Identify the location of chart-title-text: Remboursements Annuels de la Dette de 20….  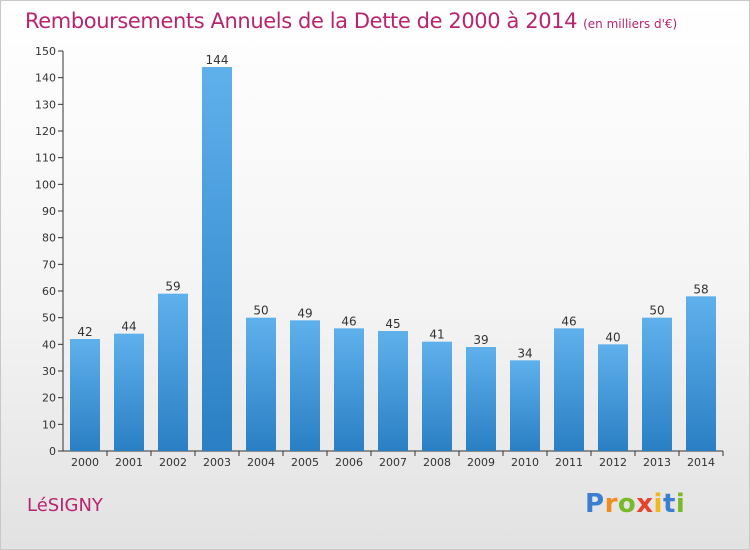
(301, 21).